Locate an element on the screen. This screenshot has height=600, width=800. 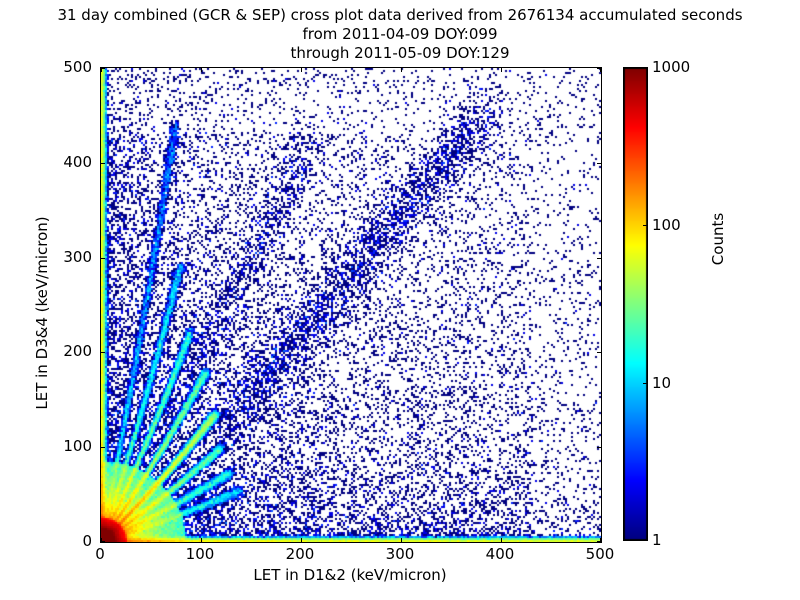
y-tick-label: 0 is located at coordinates (87, 541).